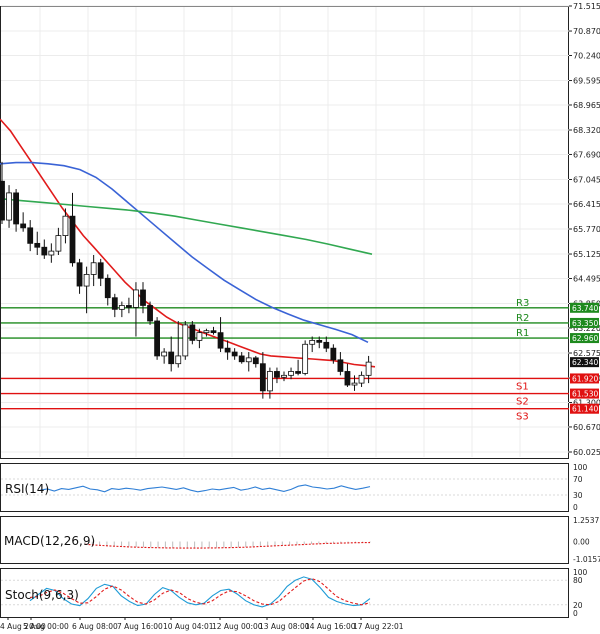 Image resolution: width=600 pixels, height=634 pixels. Describe the element at coordinates (575, 613) in the screenshot. I see `stoch-tick-label: 0` at that location.